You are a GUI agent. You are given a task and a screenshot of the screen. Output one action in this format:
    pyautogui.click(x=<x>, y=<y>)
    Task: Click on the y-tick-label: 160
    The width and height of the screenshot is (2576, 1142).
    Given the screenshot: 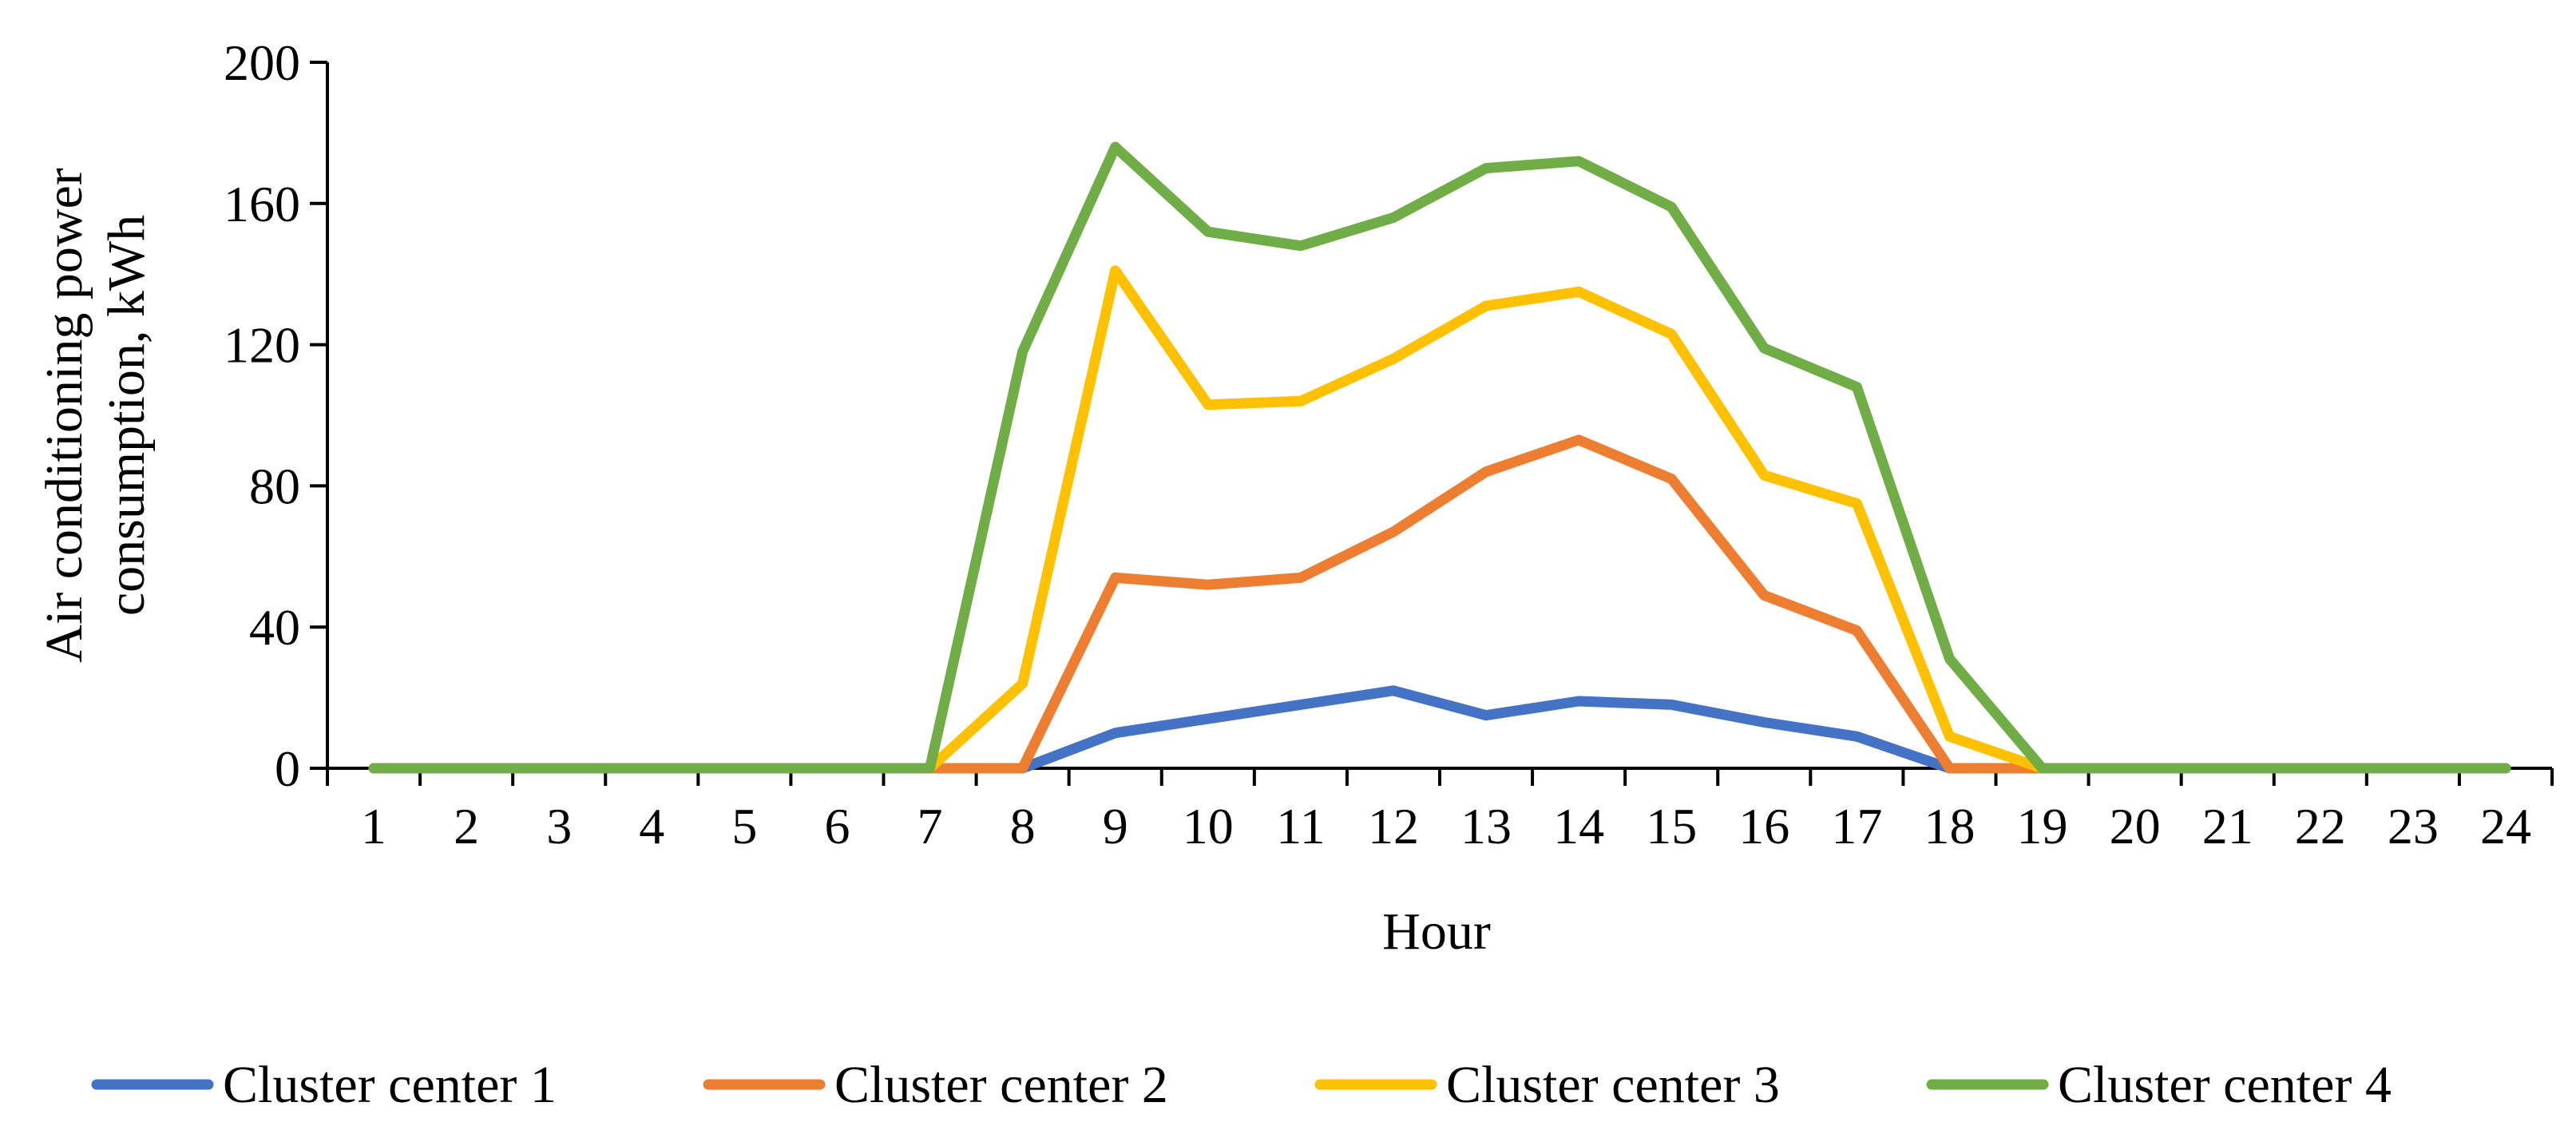 What is the action you would take?
    pyautogui.click(x=262, y=204)
    